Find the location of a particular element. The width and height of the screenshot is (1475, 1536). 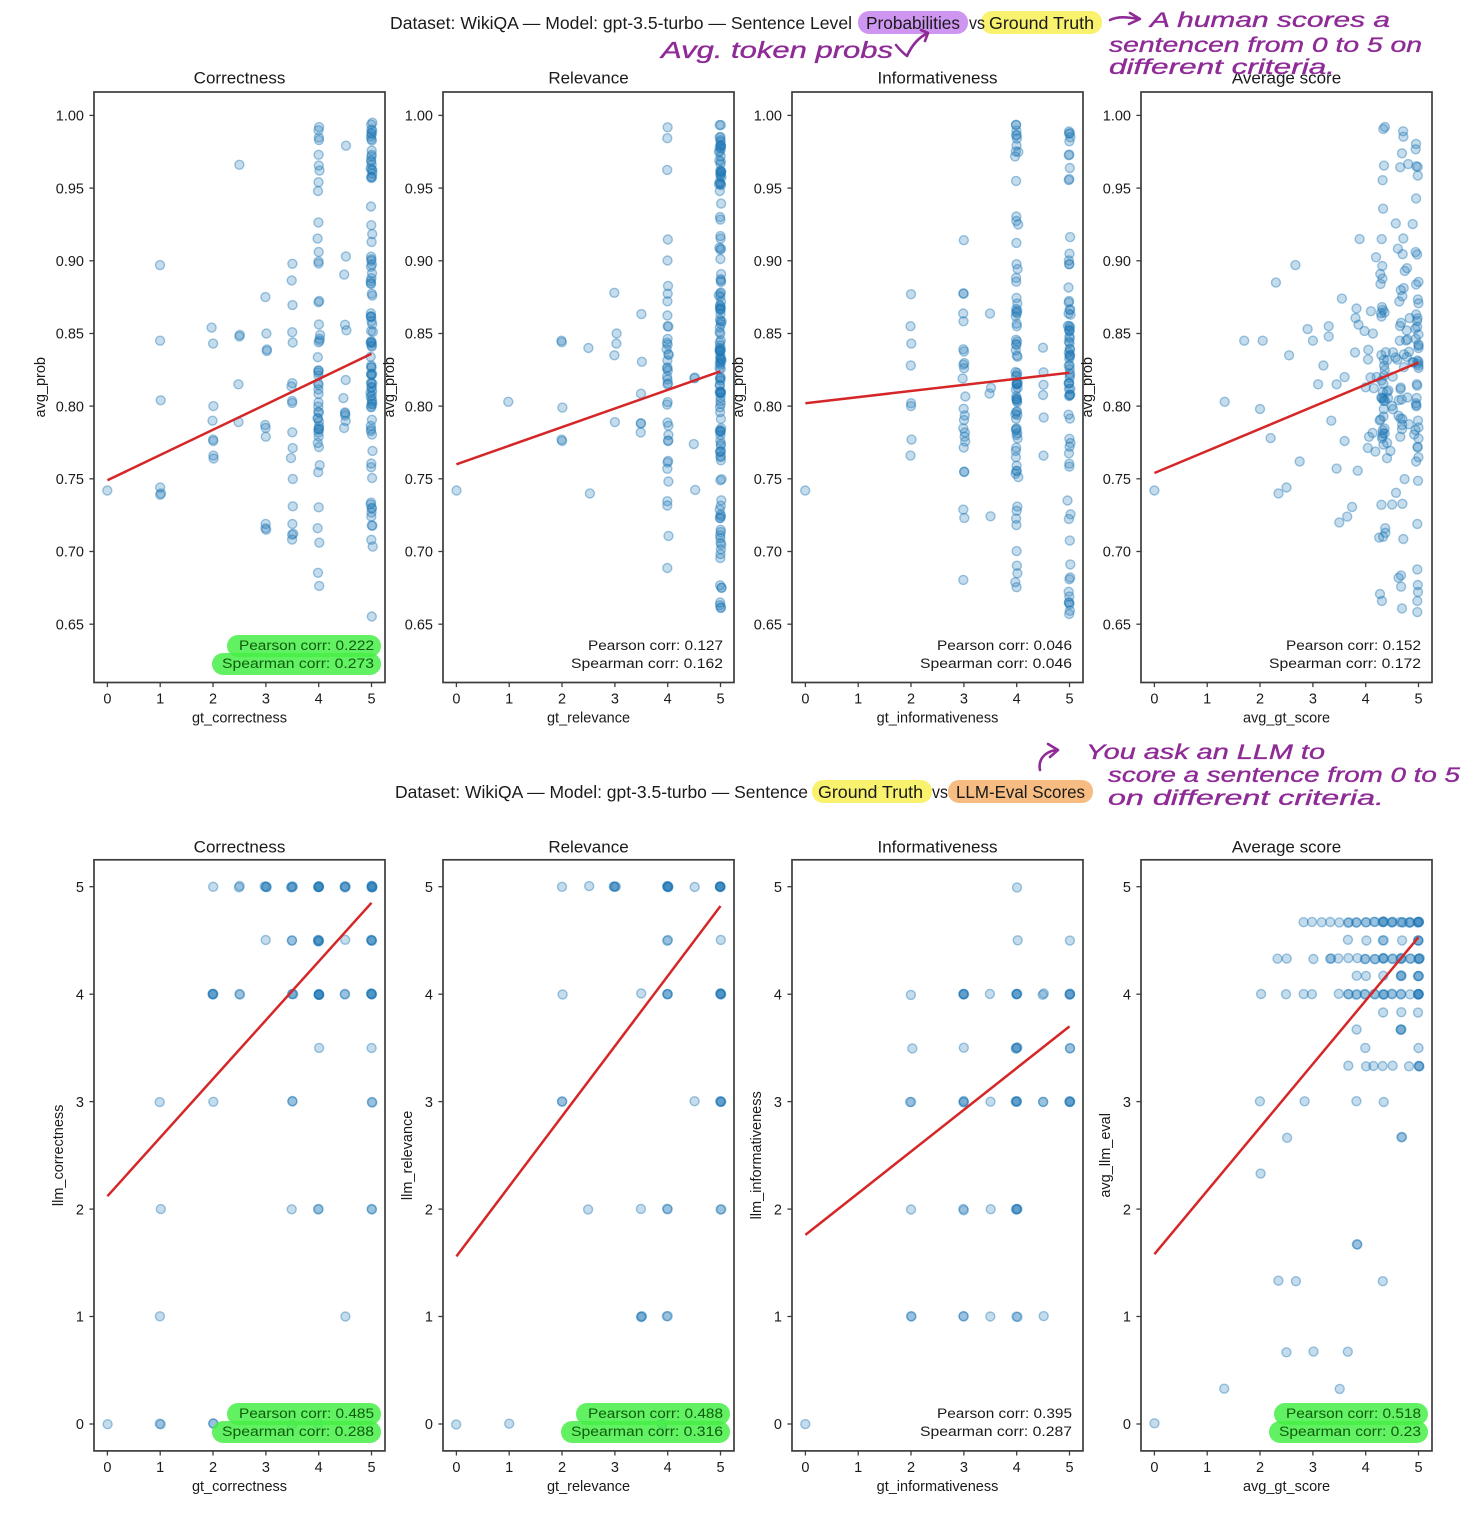

svg-text: 0.75 is located at coordinates (1117, 480).